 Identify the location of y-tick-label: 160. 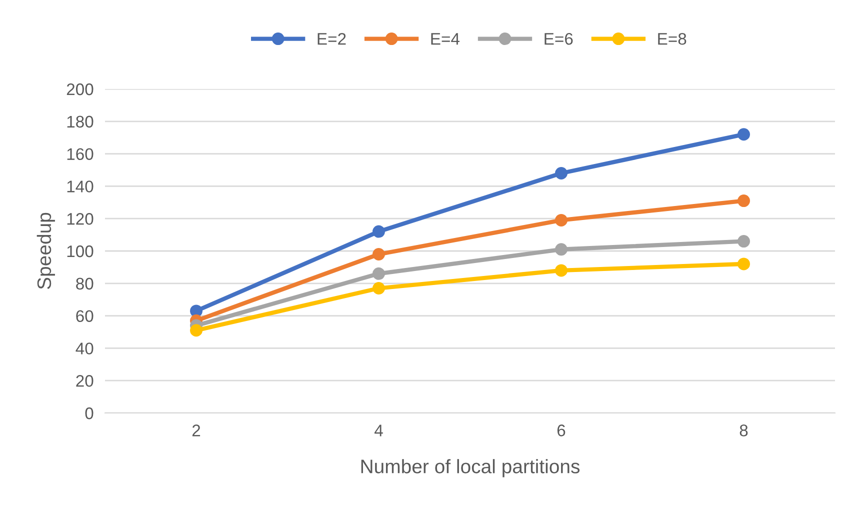
(80, 154).